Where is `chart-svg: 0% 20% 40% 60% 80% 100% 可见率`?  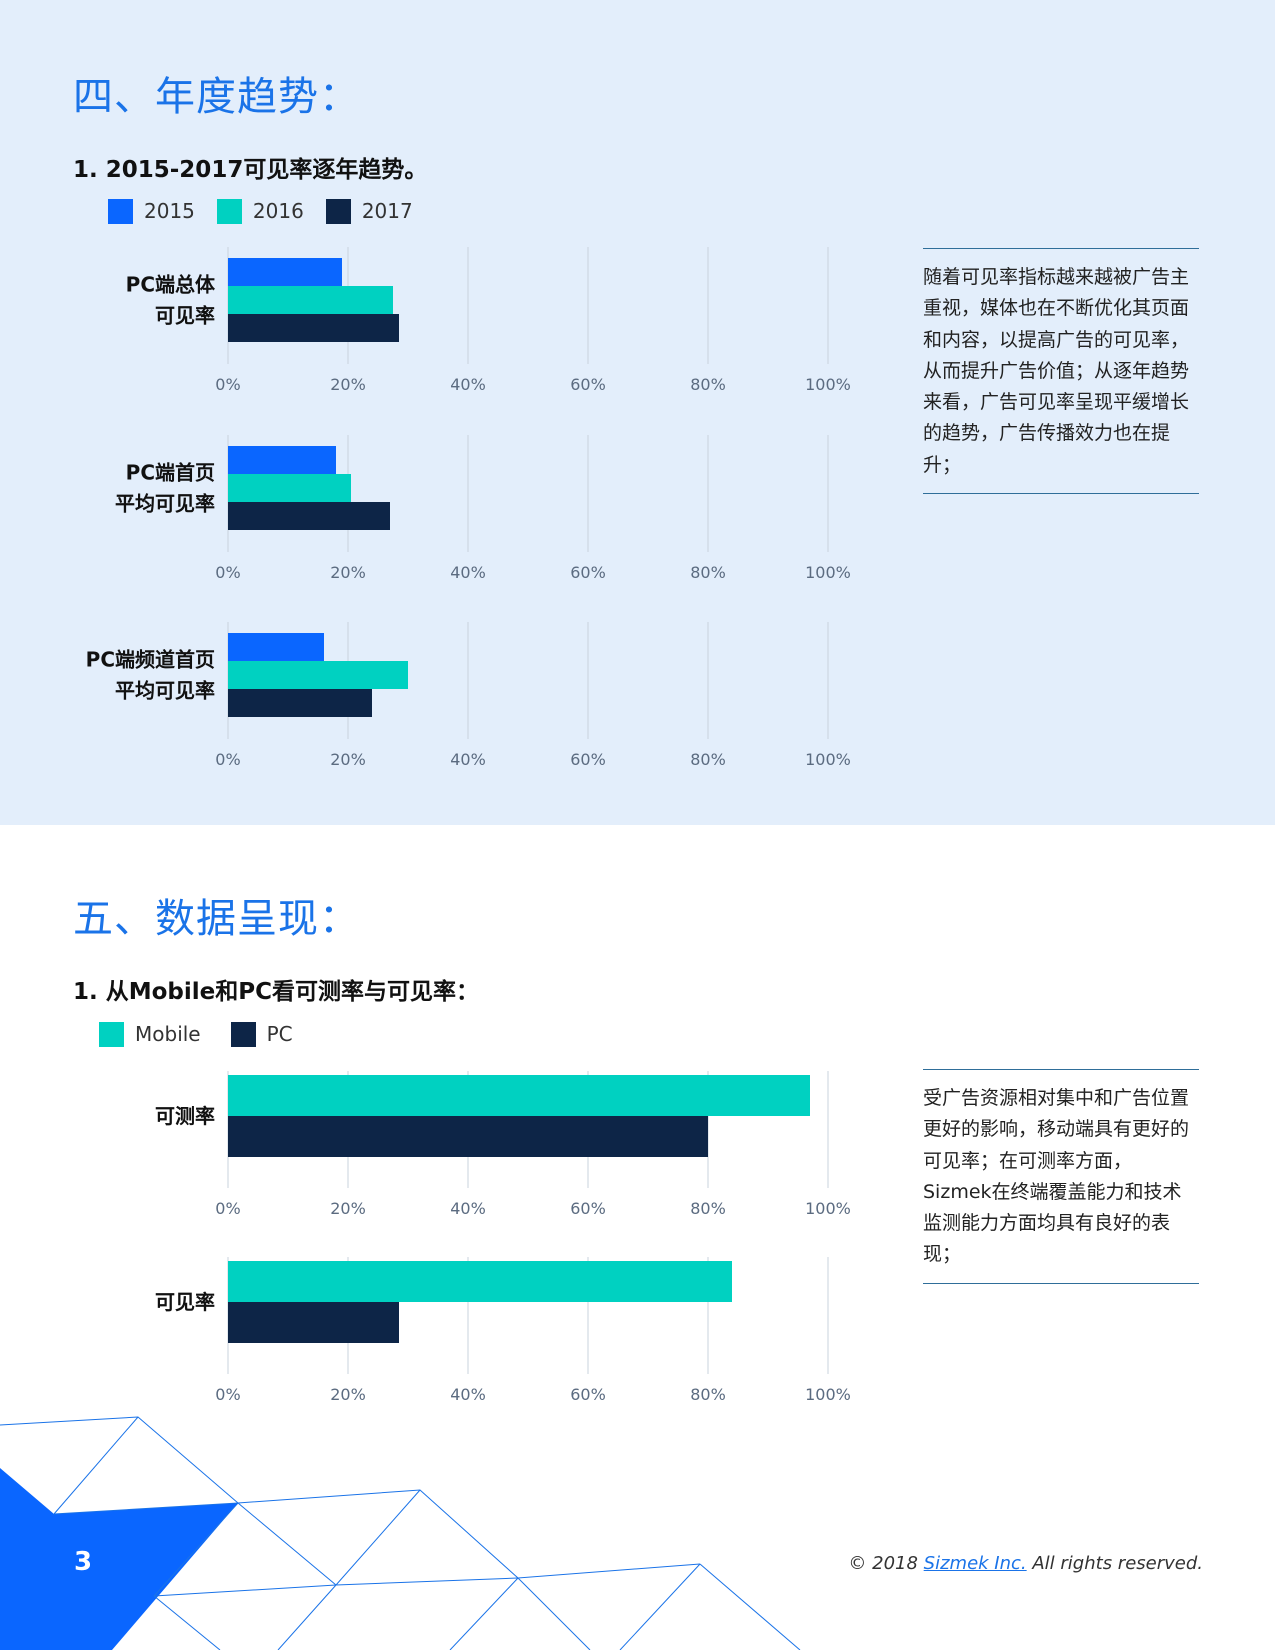
chart-svg: 0% 20% 40% 60% 80% 100% 可见率 is located at coordinates (503, 1330).